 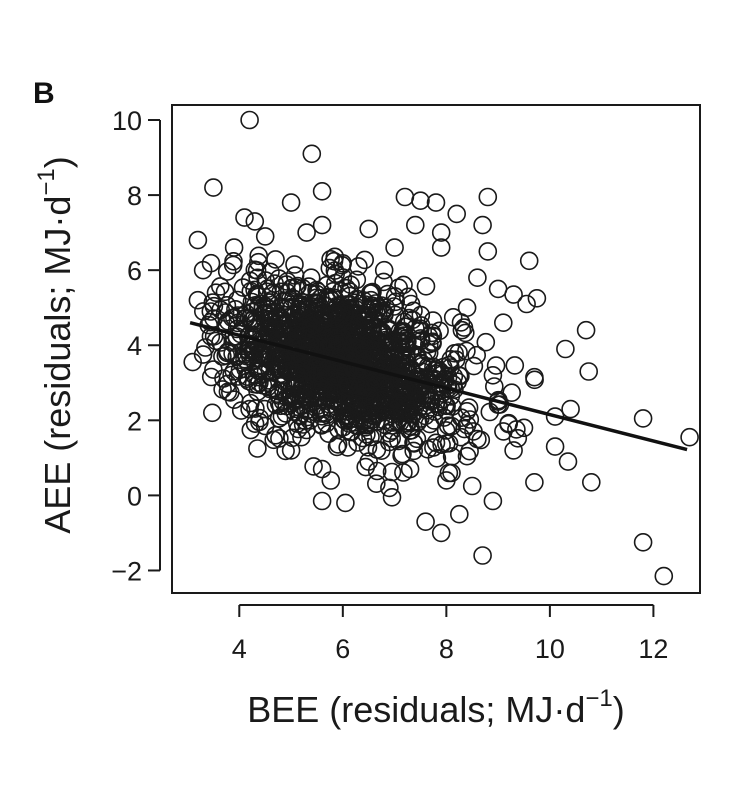 What do you see at coordinates (619, 709) in the screenshot?
I see `x-axis-title-close: )` at bounding box center [619, 709].